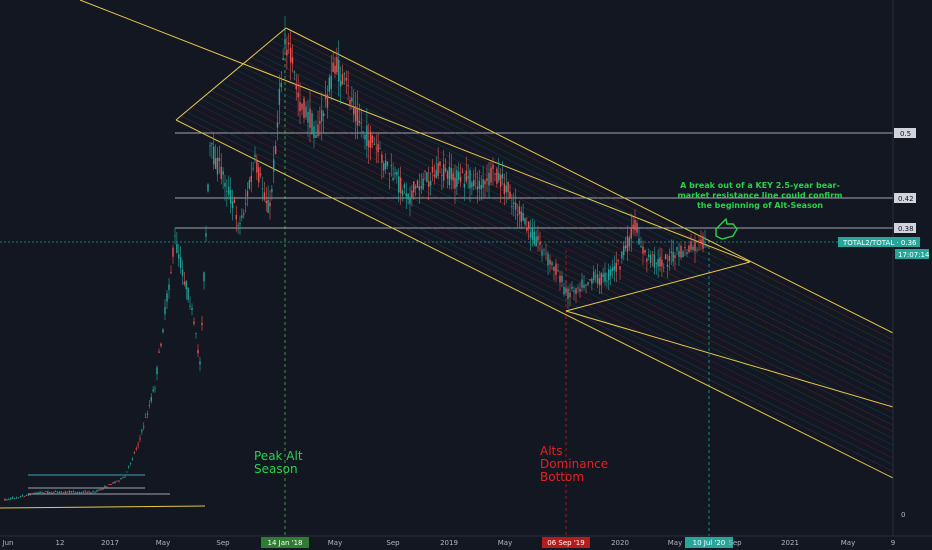 The height and width of the screenshot is (550, 932). Describe the element at coordinates (574, 464) in the screenshot. I see `bottom-label-line-2: Dominance` at that location.